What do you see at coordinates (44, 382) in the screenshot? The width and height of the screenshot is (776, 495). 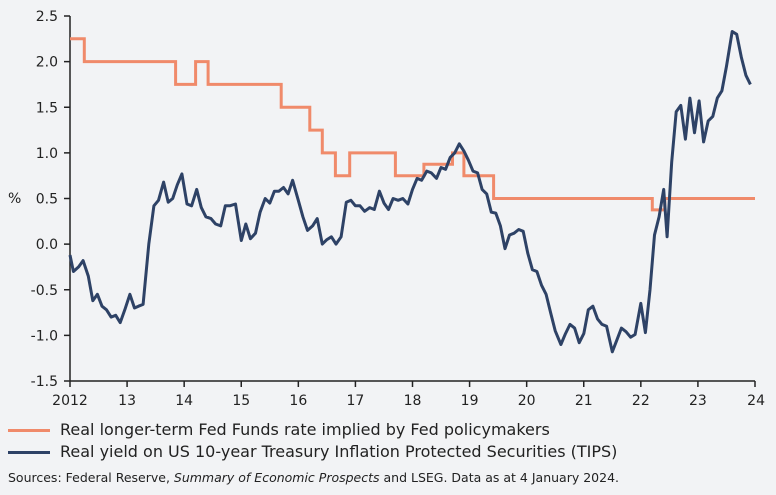 I see `y-tick-label: -1.5` at bounding box center [44, 382].